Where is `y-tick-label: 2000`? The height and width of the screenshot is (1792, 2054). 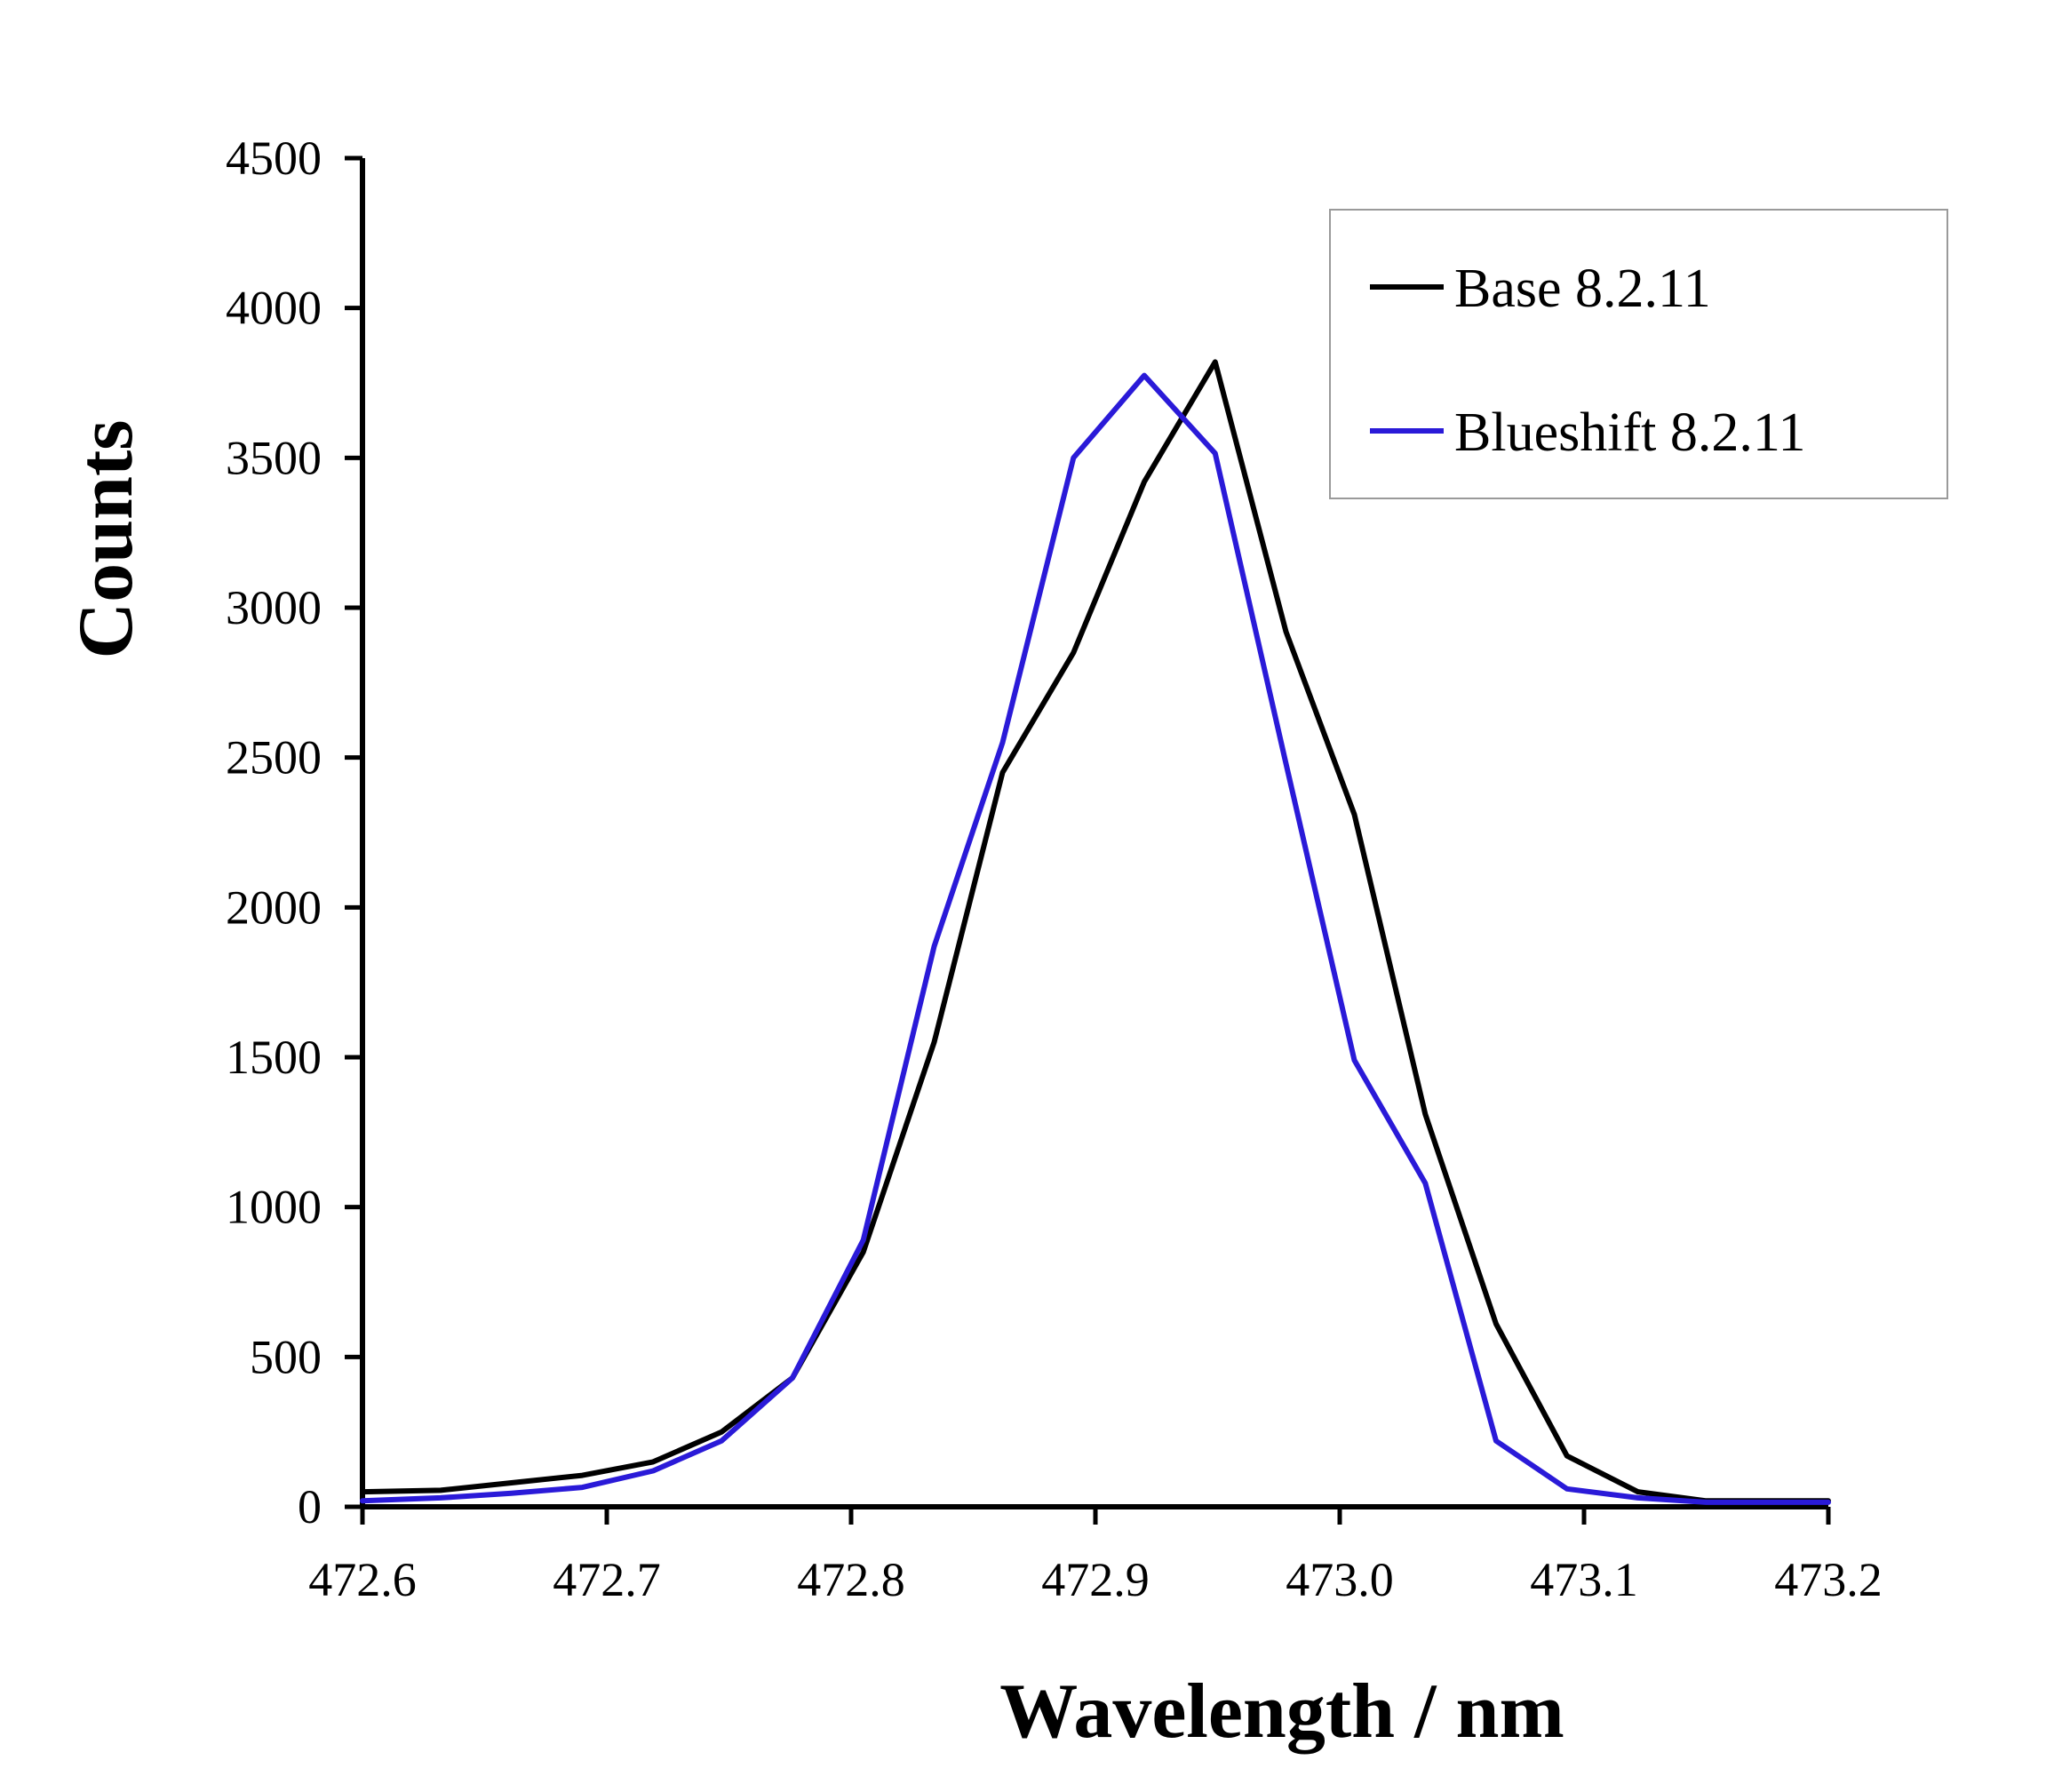 y-tick-label: 2000 is located at coordinates (274, 907).